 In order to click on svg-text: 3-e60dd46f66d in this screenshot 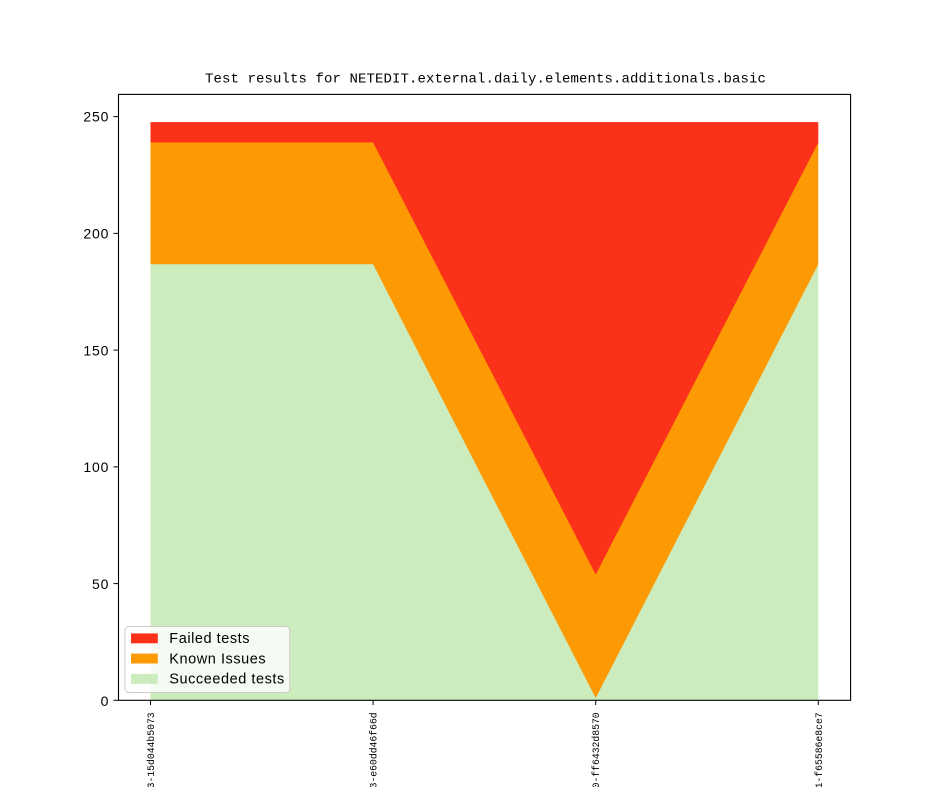, I will do `click(374, 749)`.